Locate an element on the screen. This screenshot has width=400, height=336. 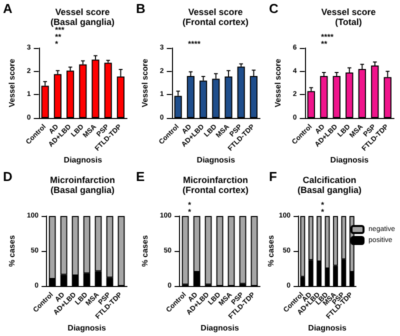
text: D is located at coordinates (7, 176).